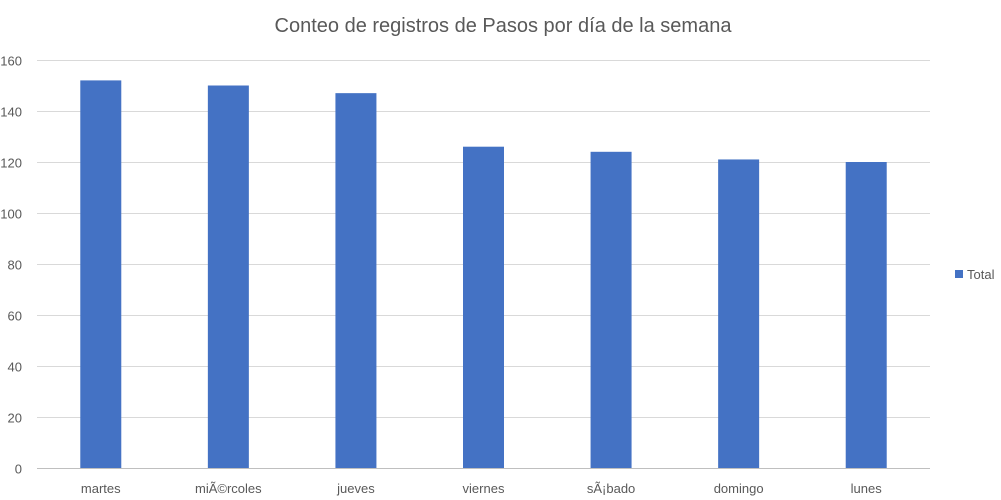 The width and height of the screenshot is (1001, 500). Describe the element at coordinates (15, 265) in the screenshot. I see `y-tick-label: 80` at that location.